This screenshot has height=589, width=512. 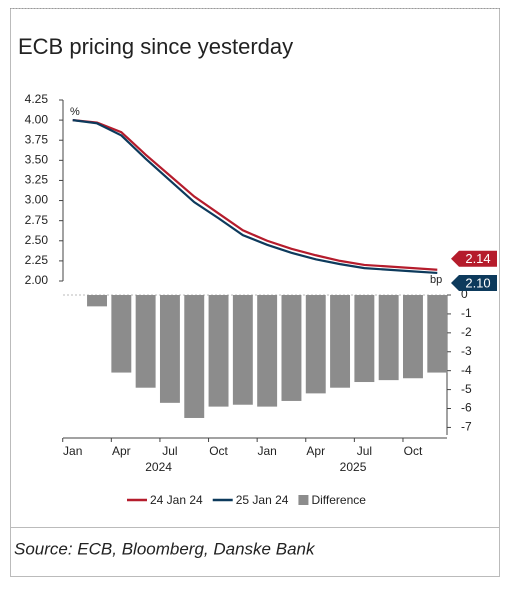 What do you see at coordinates (353, 467) in the screenshot?
I see `year-label: 2025` at bounding box center [353, 467].